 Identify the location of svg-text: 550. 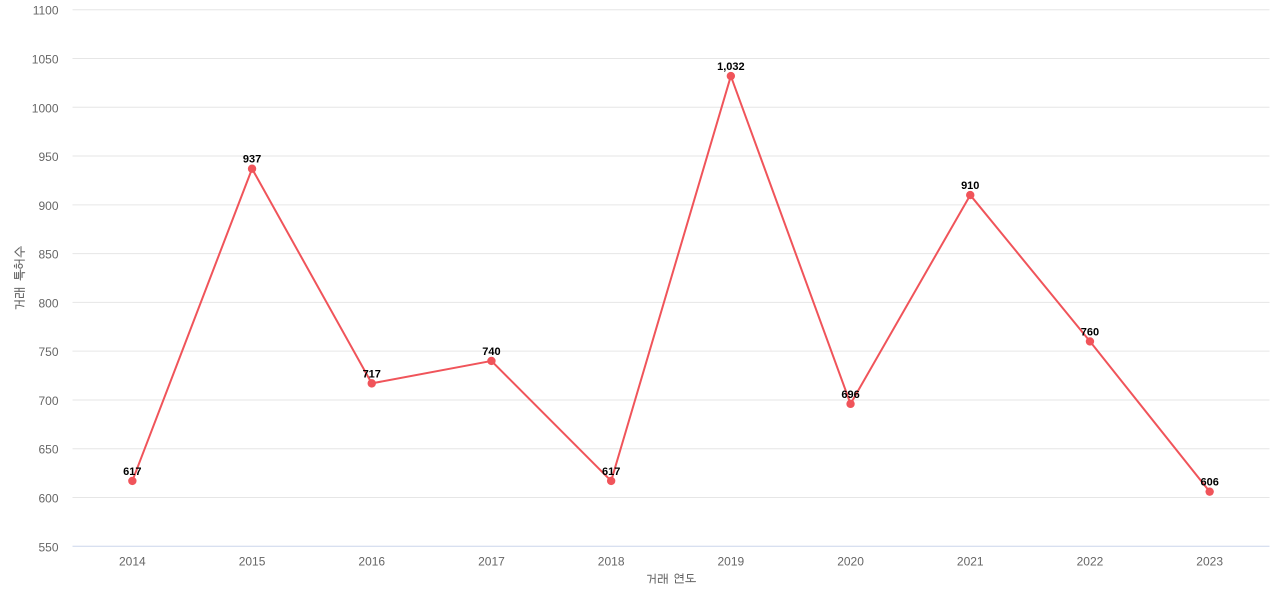
(48, 547).